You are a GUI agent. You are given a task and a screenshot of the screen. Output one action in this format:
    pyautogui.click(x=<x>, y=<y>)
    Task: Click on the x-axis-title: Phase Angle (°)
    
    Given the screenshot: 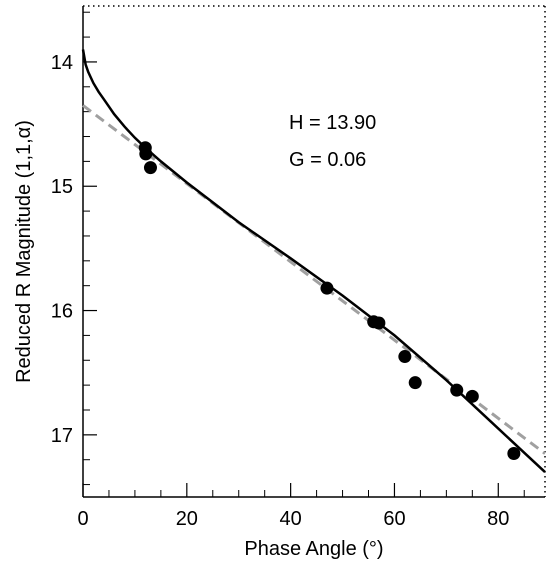 What is the action you would take?
    pyautogui.click(x=313, y=549)
    